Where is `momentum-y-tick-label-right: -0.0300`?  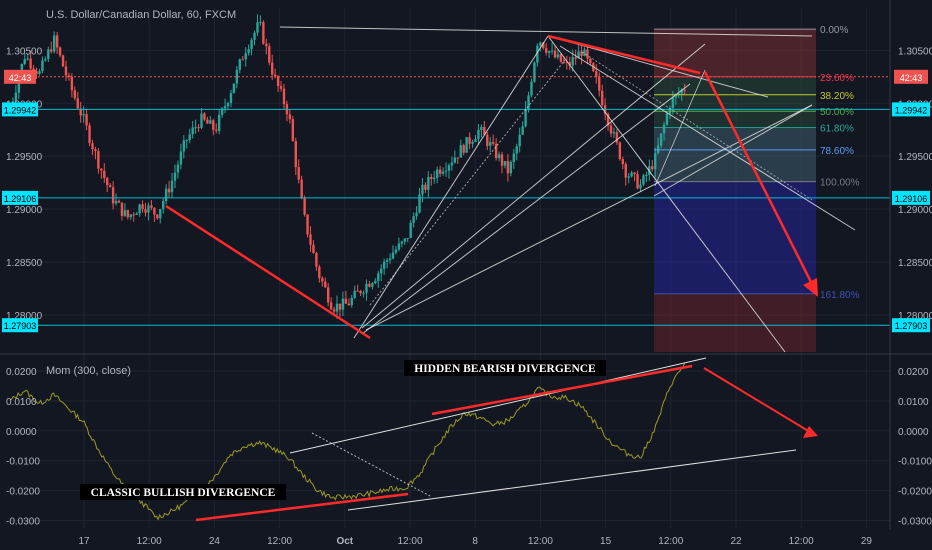 momentum-y-tick-label-right: -0.0300 is located at coordinates (915, 522).